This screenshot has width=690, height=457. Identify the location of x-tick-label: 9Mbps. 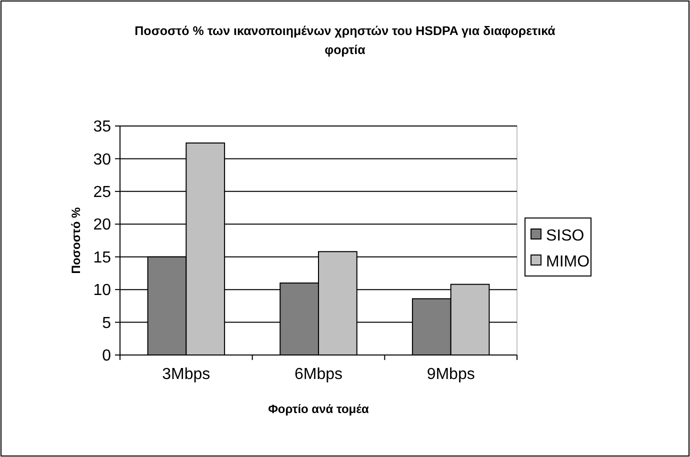
(450, 374).